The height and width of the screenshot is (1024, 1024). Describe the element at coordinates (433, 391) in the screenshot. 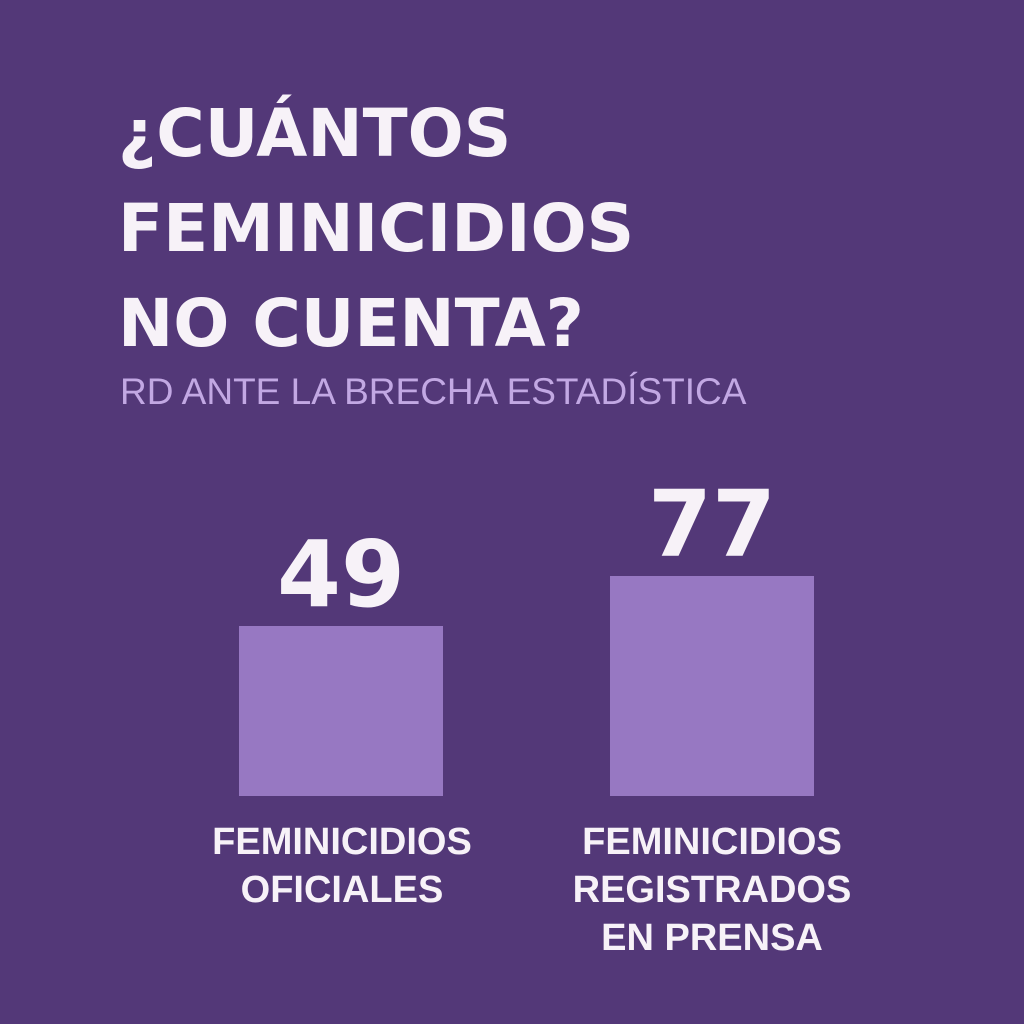

I see `chart-subtitle: RD ANTE LA BRECHA ESTADÍSTICA` at that location.